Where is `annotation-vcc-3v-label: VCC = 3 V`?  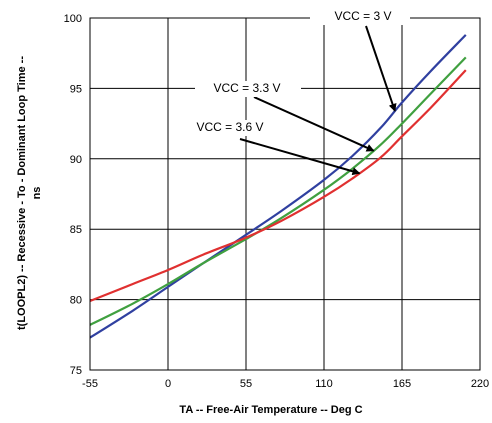
annotation-vcc-3v-label: VCC = 3 V is located at coordinates (362, 16).